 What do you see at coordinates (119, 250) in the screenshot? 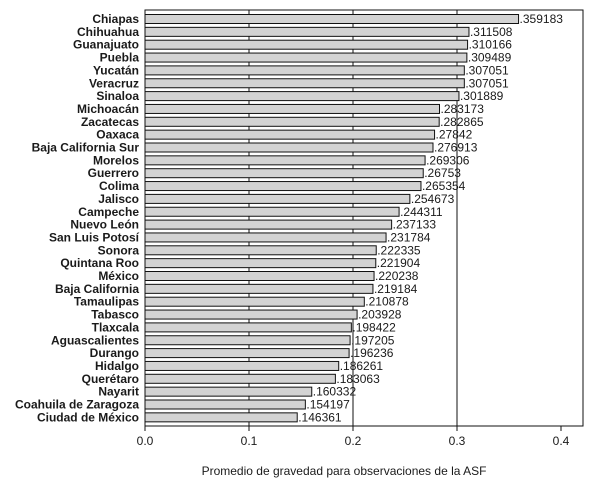
I see `category-label-18: Sonora` at bounding box center [119, 250].